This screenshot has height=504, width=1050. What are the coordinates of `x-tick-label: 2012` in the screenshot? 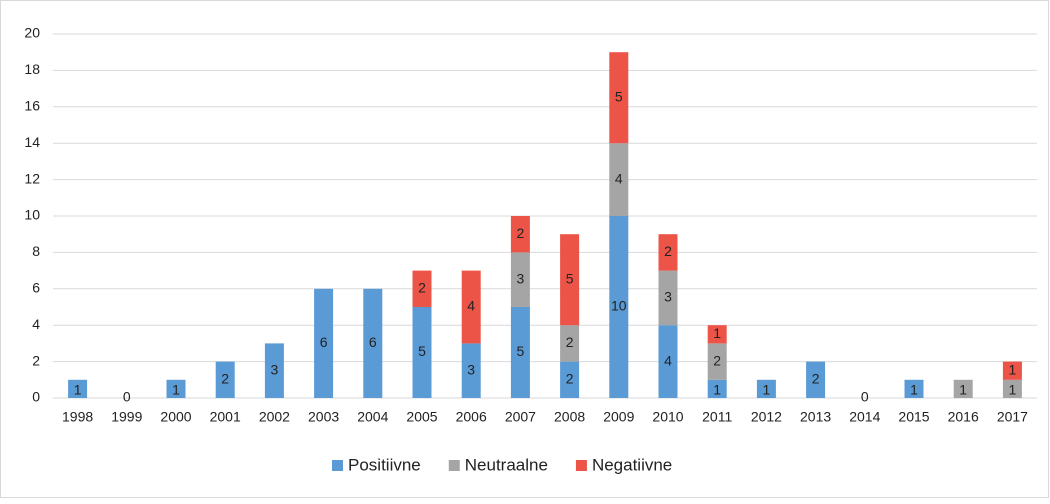 It's located at (766, 417).